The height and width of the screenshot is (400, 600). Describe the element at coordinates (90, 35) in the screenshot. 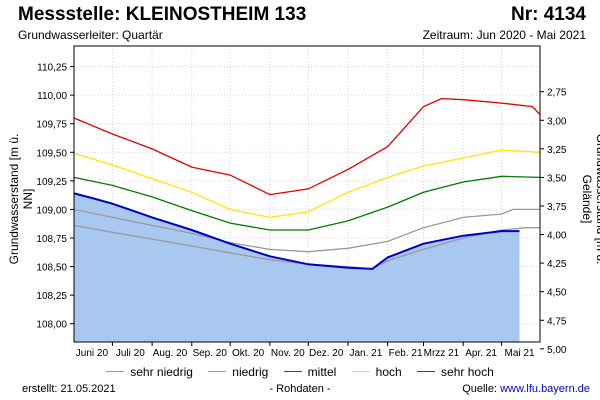

I see `aquifer-label: Grundwasserleiter: Quartär` at that location.